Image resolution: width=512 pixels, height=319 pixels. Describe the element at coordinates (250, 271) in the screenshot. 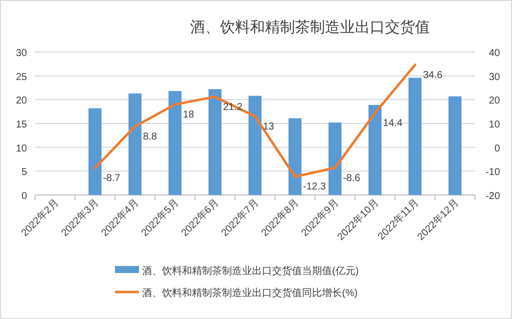

I see `legend-label: 酒、饮料和精制茶制造业出口交货值当期值(亿元)` at that location.